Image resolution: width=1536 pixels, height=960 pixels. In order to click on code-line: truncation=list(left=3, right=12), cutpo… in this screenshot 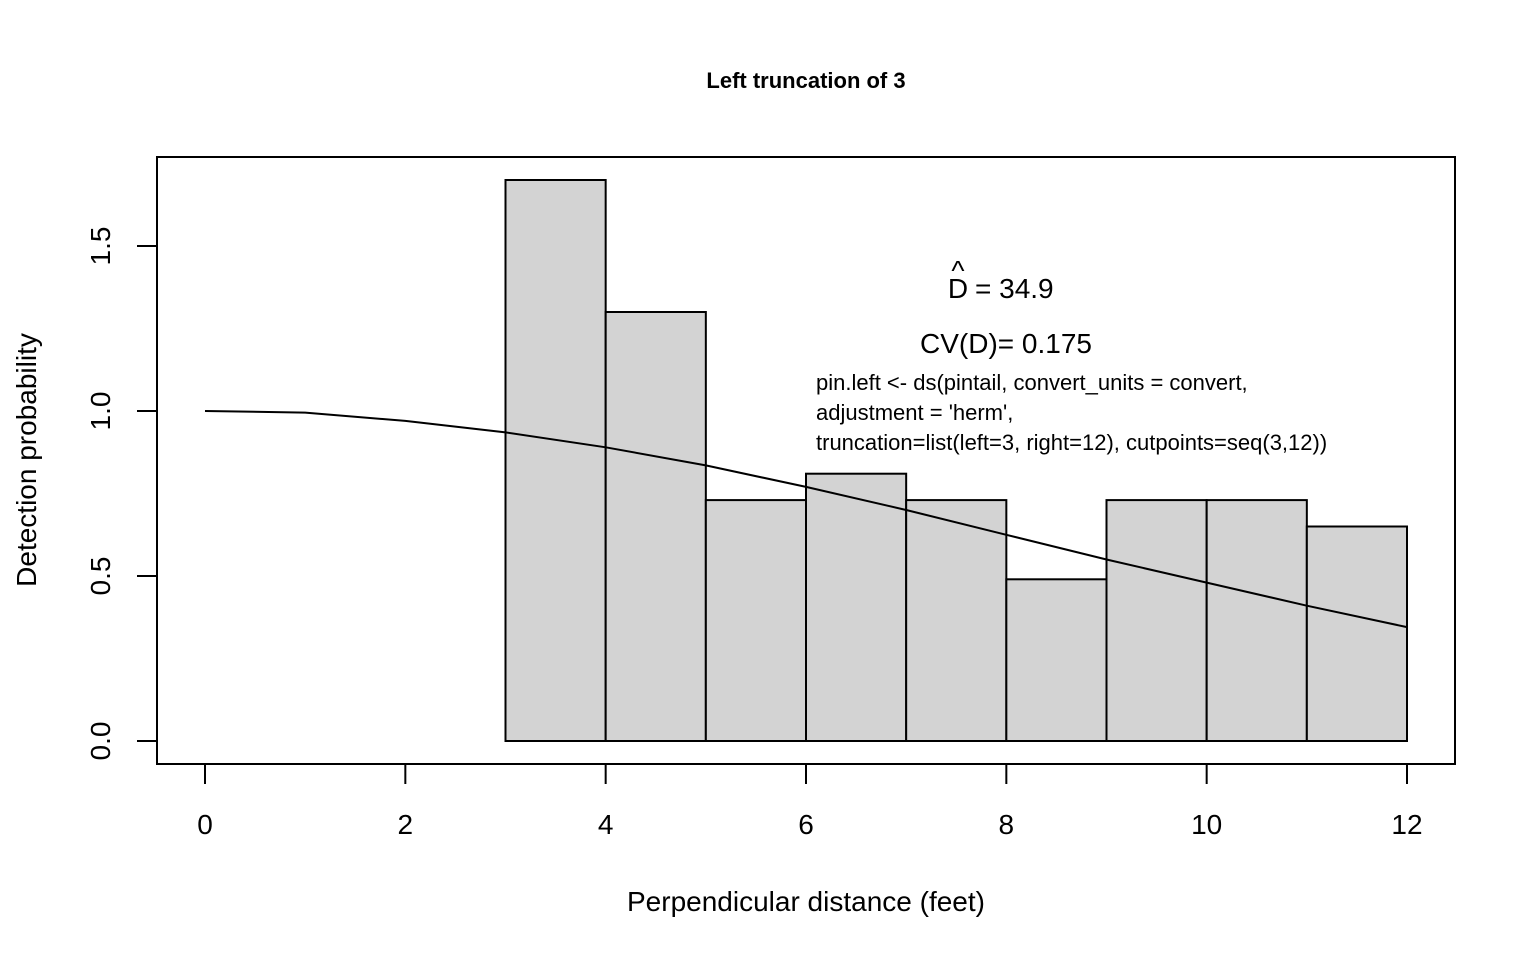, I will do `click(1071, 442)`.